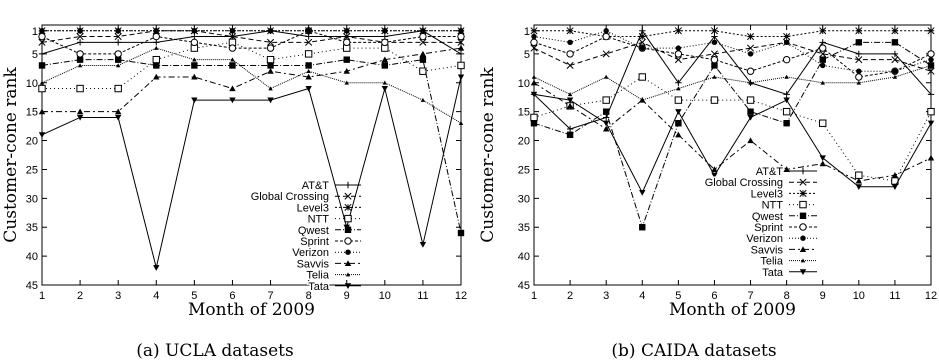 The image size is (939, 362). I want to click on series-sprint, so click(732, 56).